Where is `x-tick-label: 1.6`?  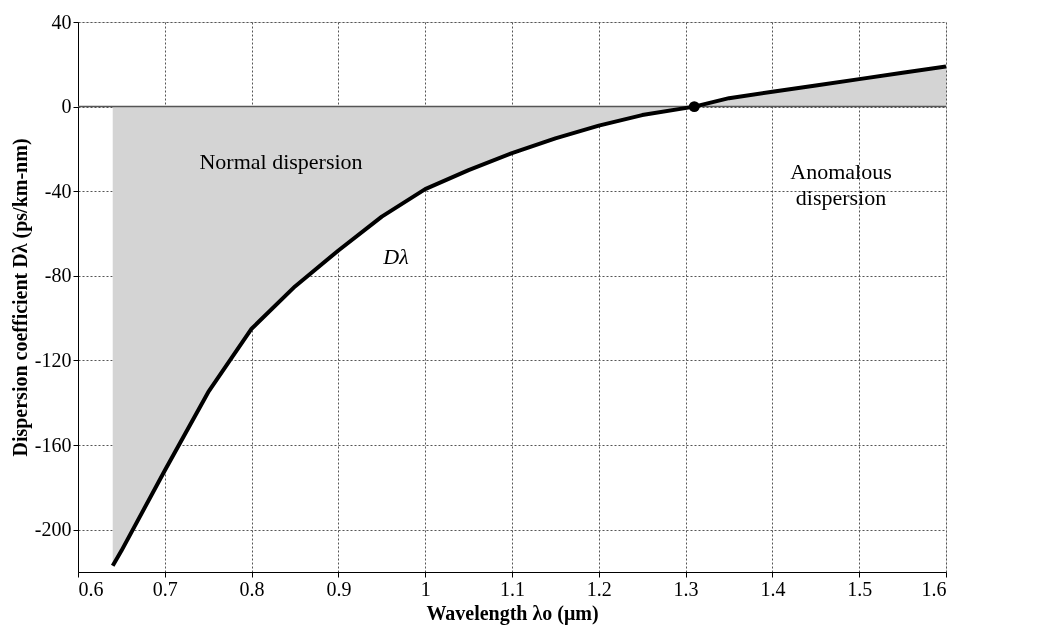 x-tick-label: 1.6 is located at coordinates (934, 588).